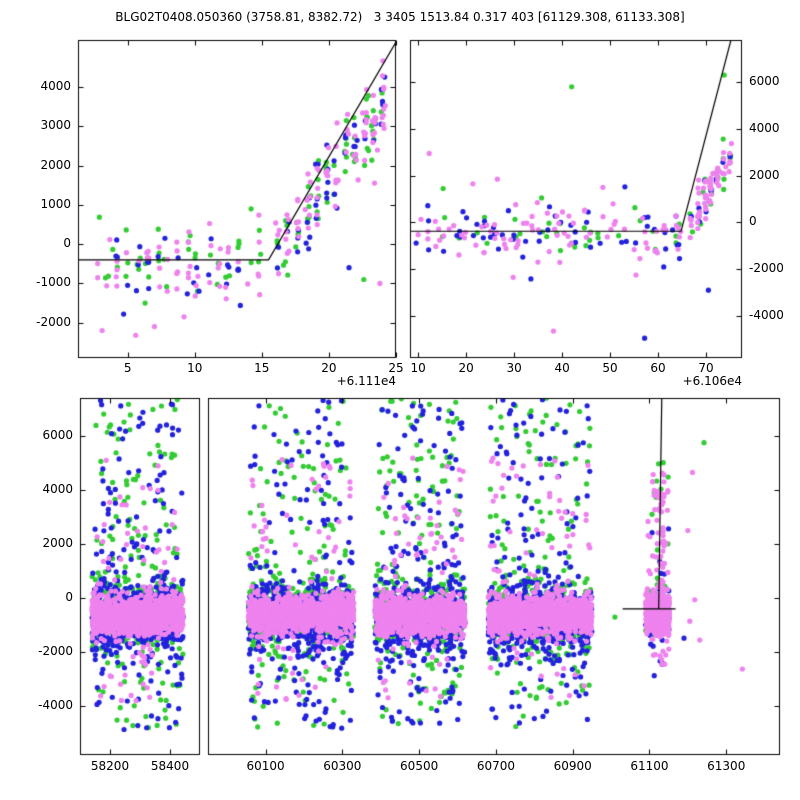 The width and height of the screenshot is (800, 800). What do you see at coordinates (262, 368) in the screenshot?
I see `x-tick-label: 15` at bounding box center [262, 368].